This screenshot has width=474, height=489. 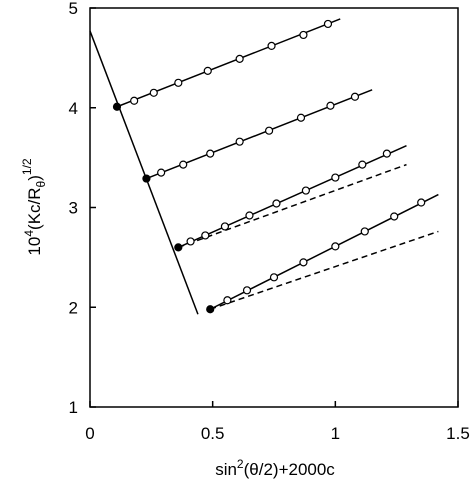 I want to click on y-label-part: ), so click(x=34, y=178).